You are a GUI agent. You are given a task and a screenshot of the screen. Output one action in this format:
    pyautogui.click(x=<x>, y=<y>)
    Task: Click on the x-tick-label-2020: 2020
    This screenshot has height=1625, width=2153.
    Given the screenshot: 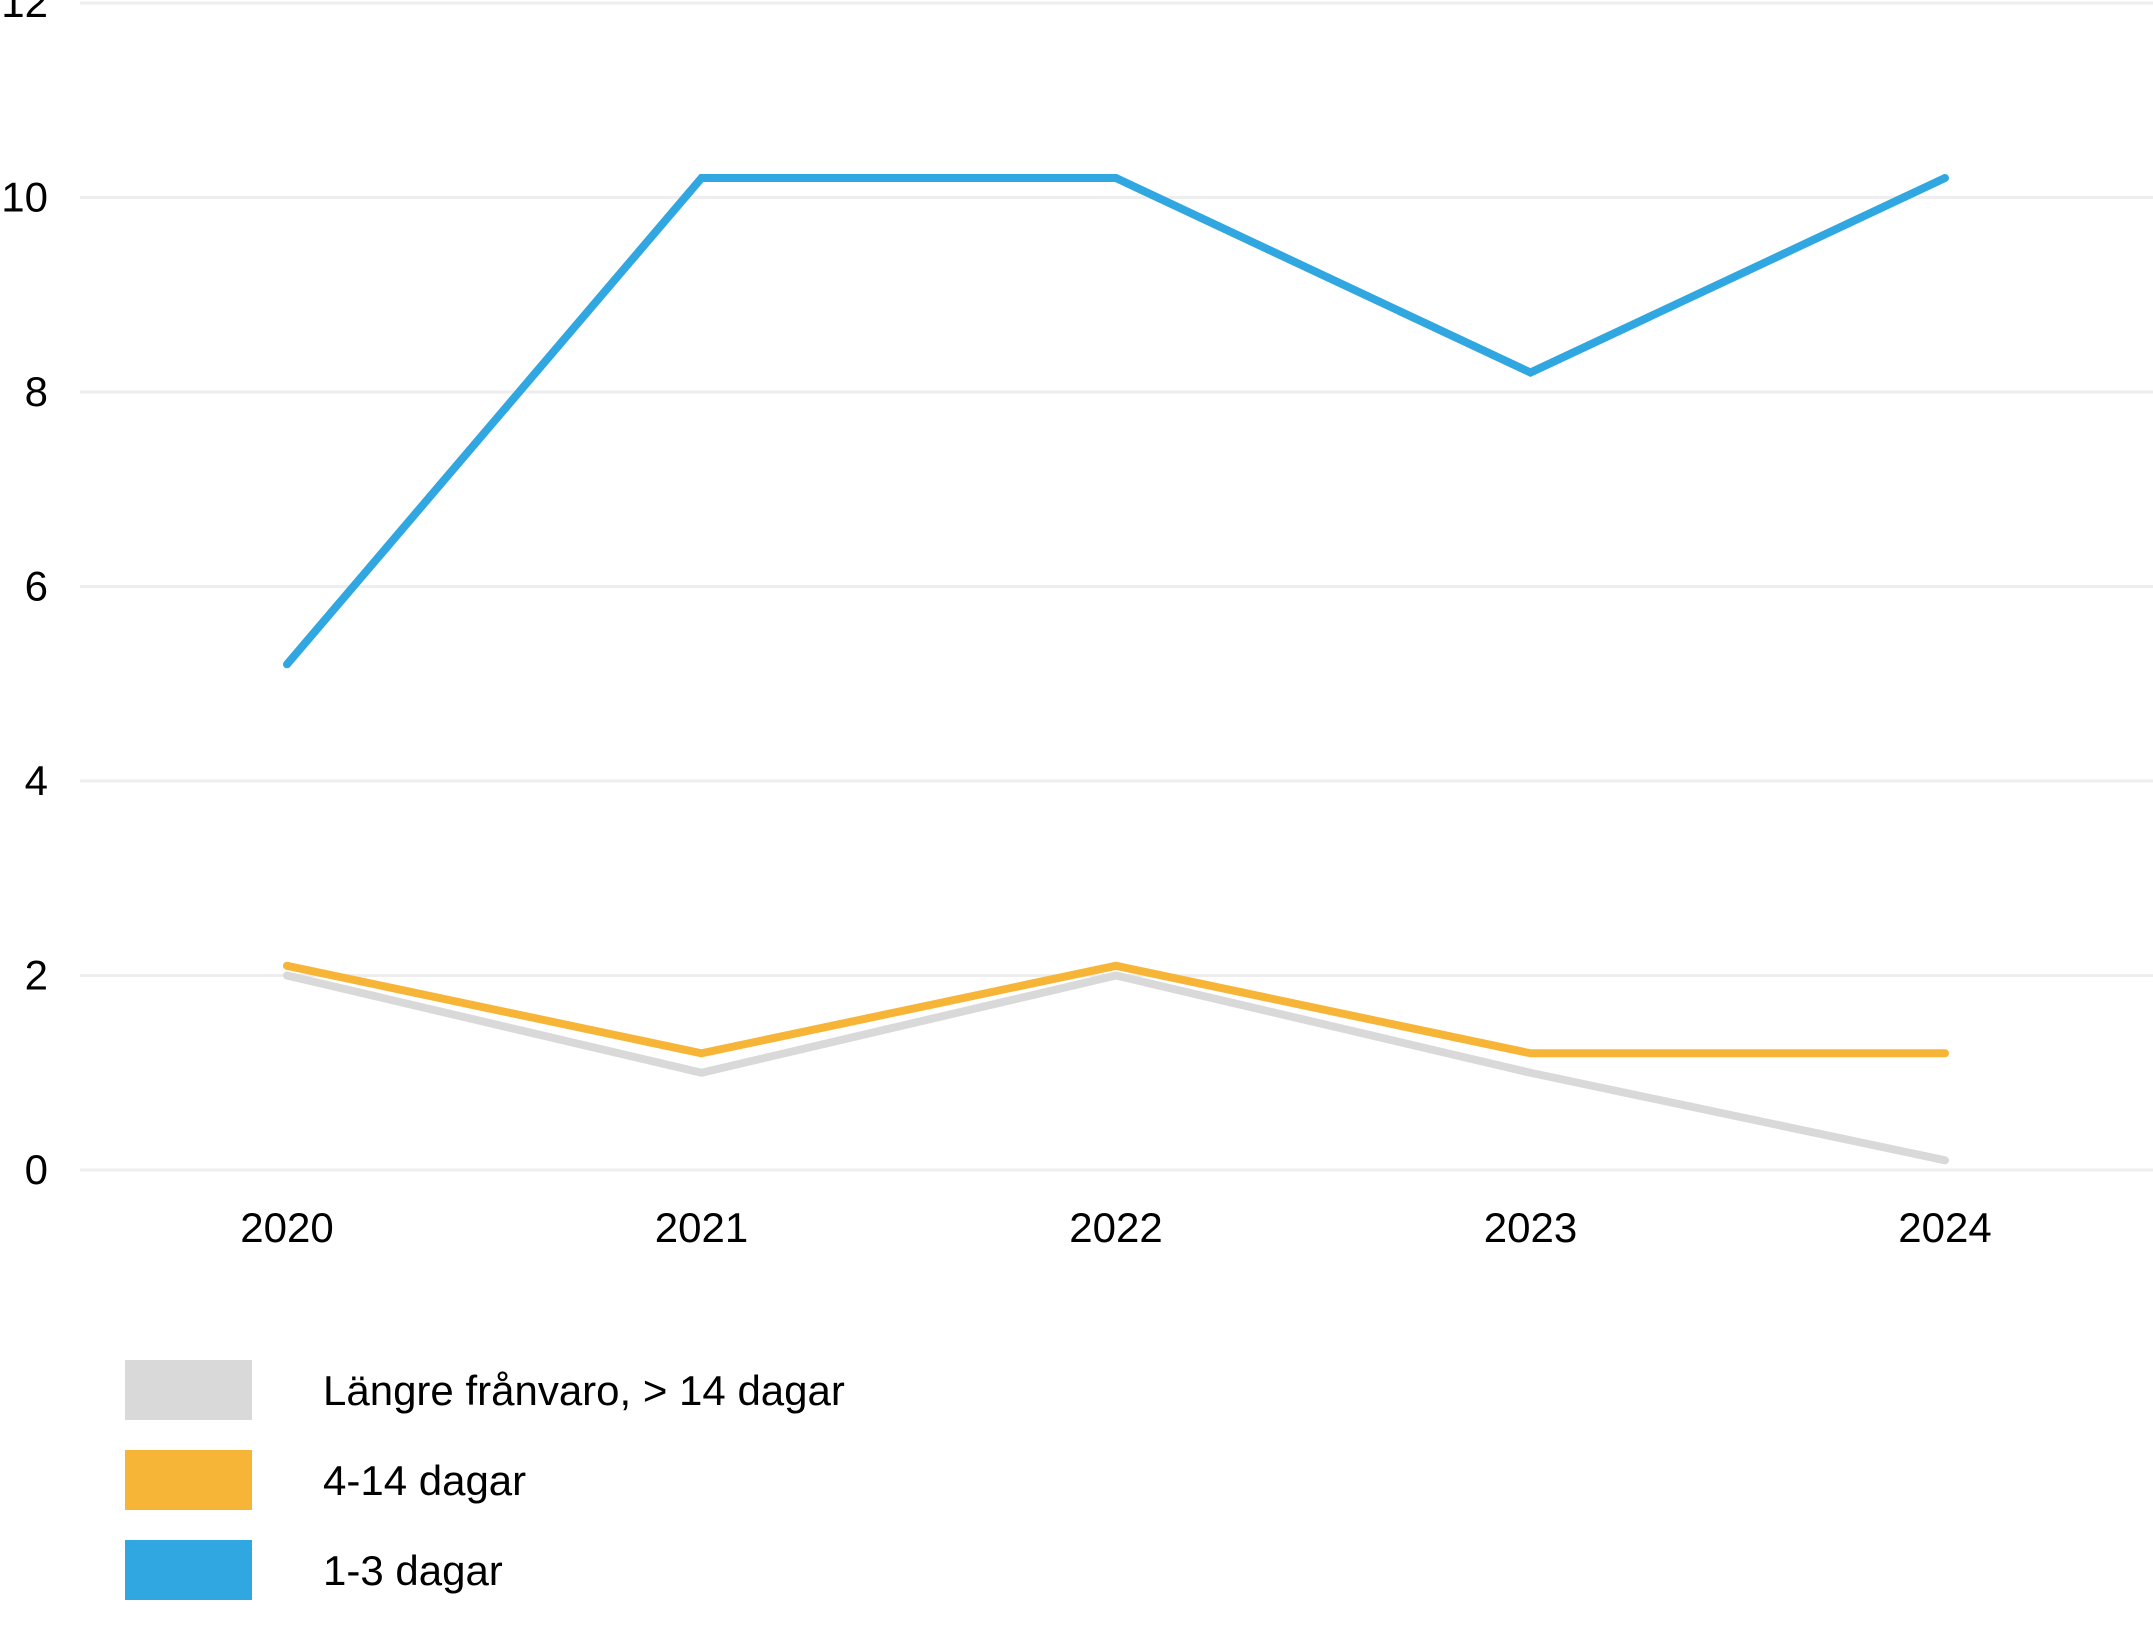 What is the action you would take?
    pyautogui.click(x=286, y=1227)
    